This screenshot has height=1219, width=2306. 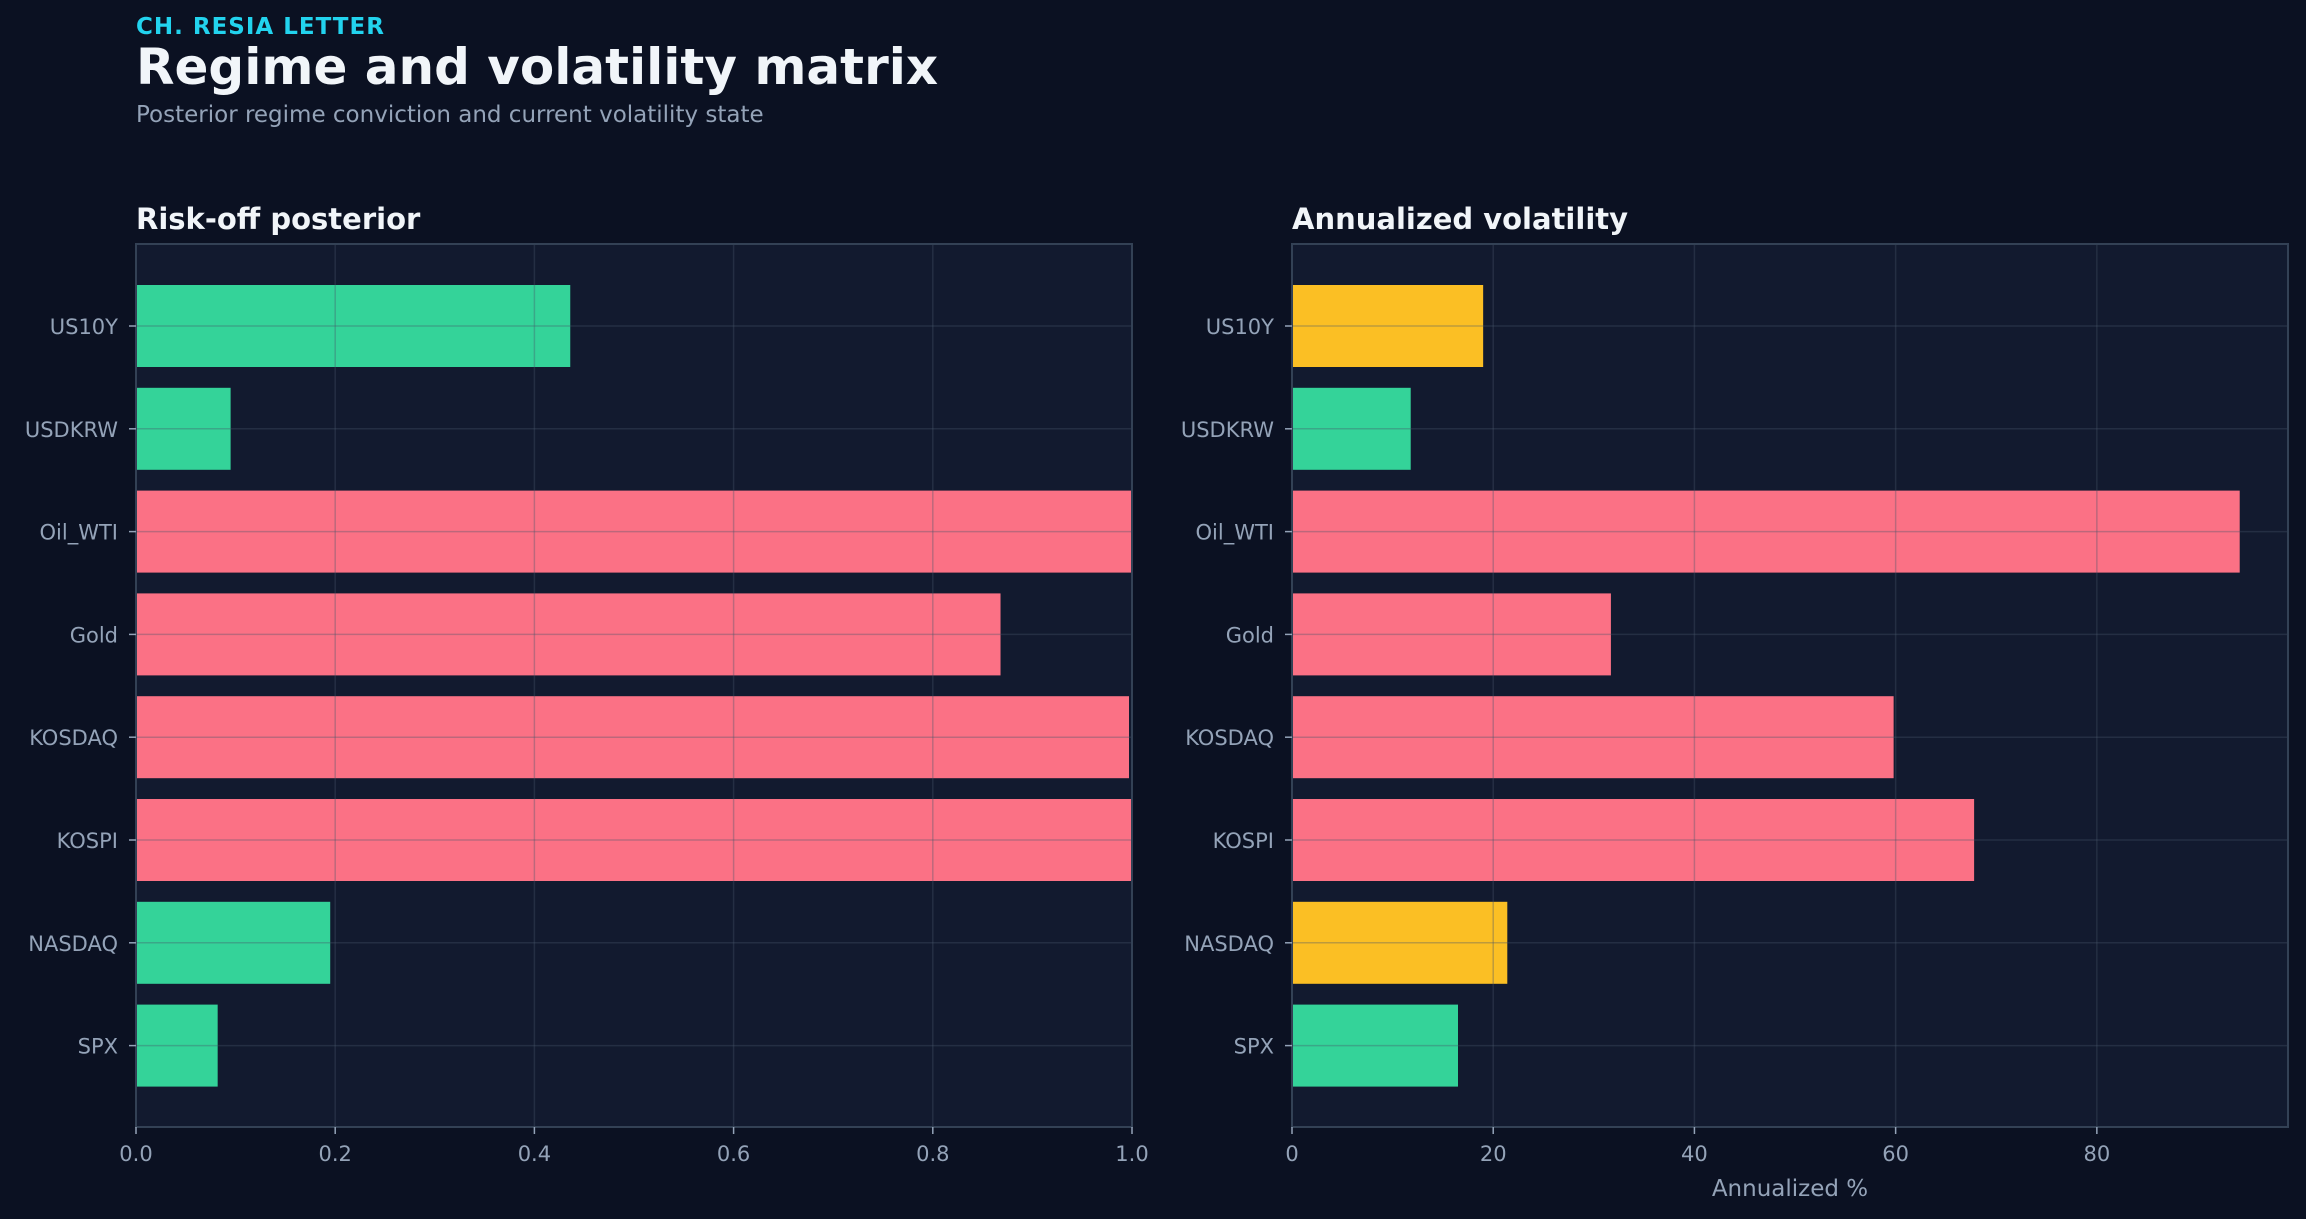 What do you see at coordinates (278, 219) in the screenshot?
I see `chart-title: Risk-off posterior` at bounding box center [278, 219].